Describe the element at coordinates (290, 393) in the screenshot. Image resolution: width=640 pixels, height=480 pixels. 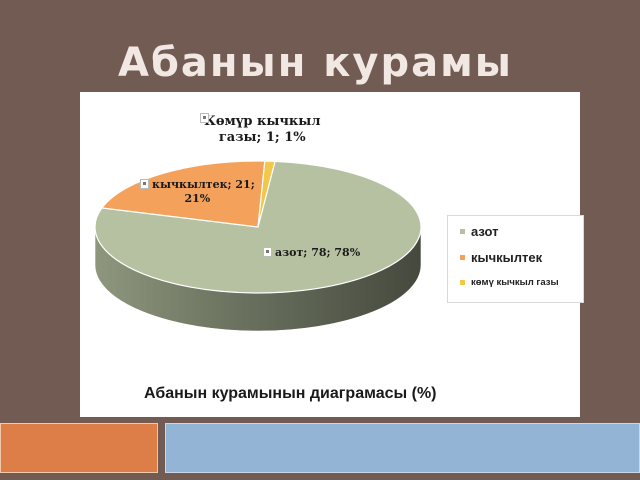
I see `chart-caption: Абанын курамынын диаграмасы (%)` at that location.